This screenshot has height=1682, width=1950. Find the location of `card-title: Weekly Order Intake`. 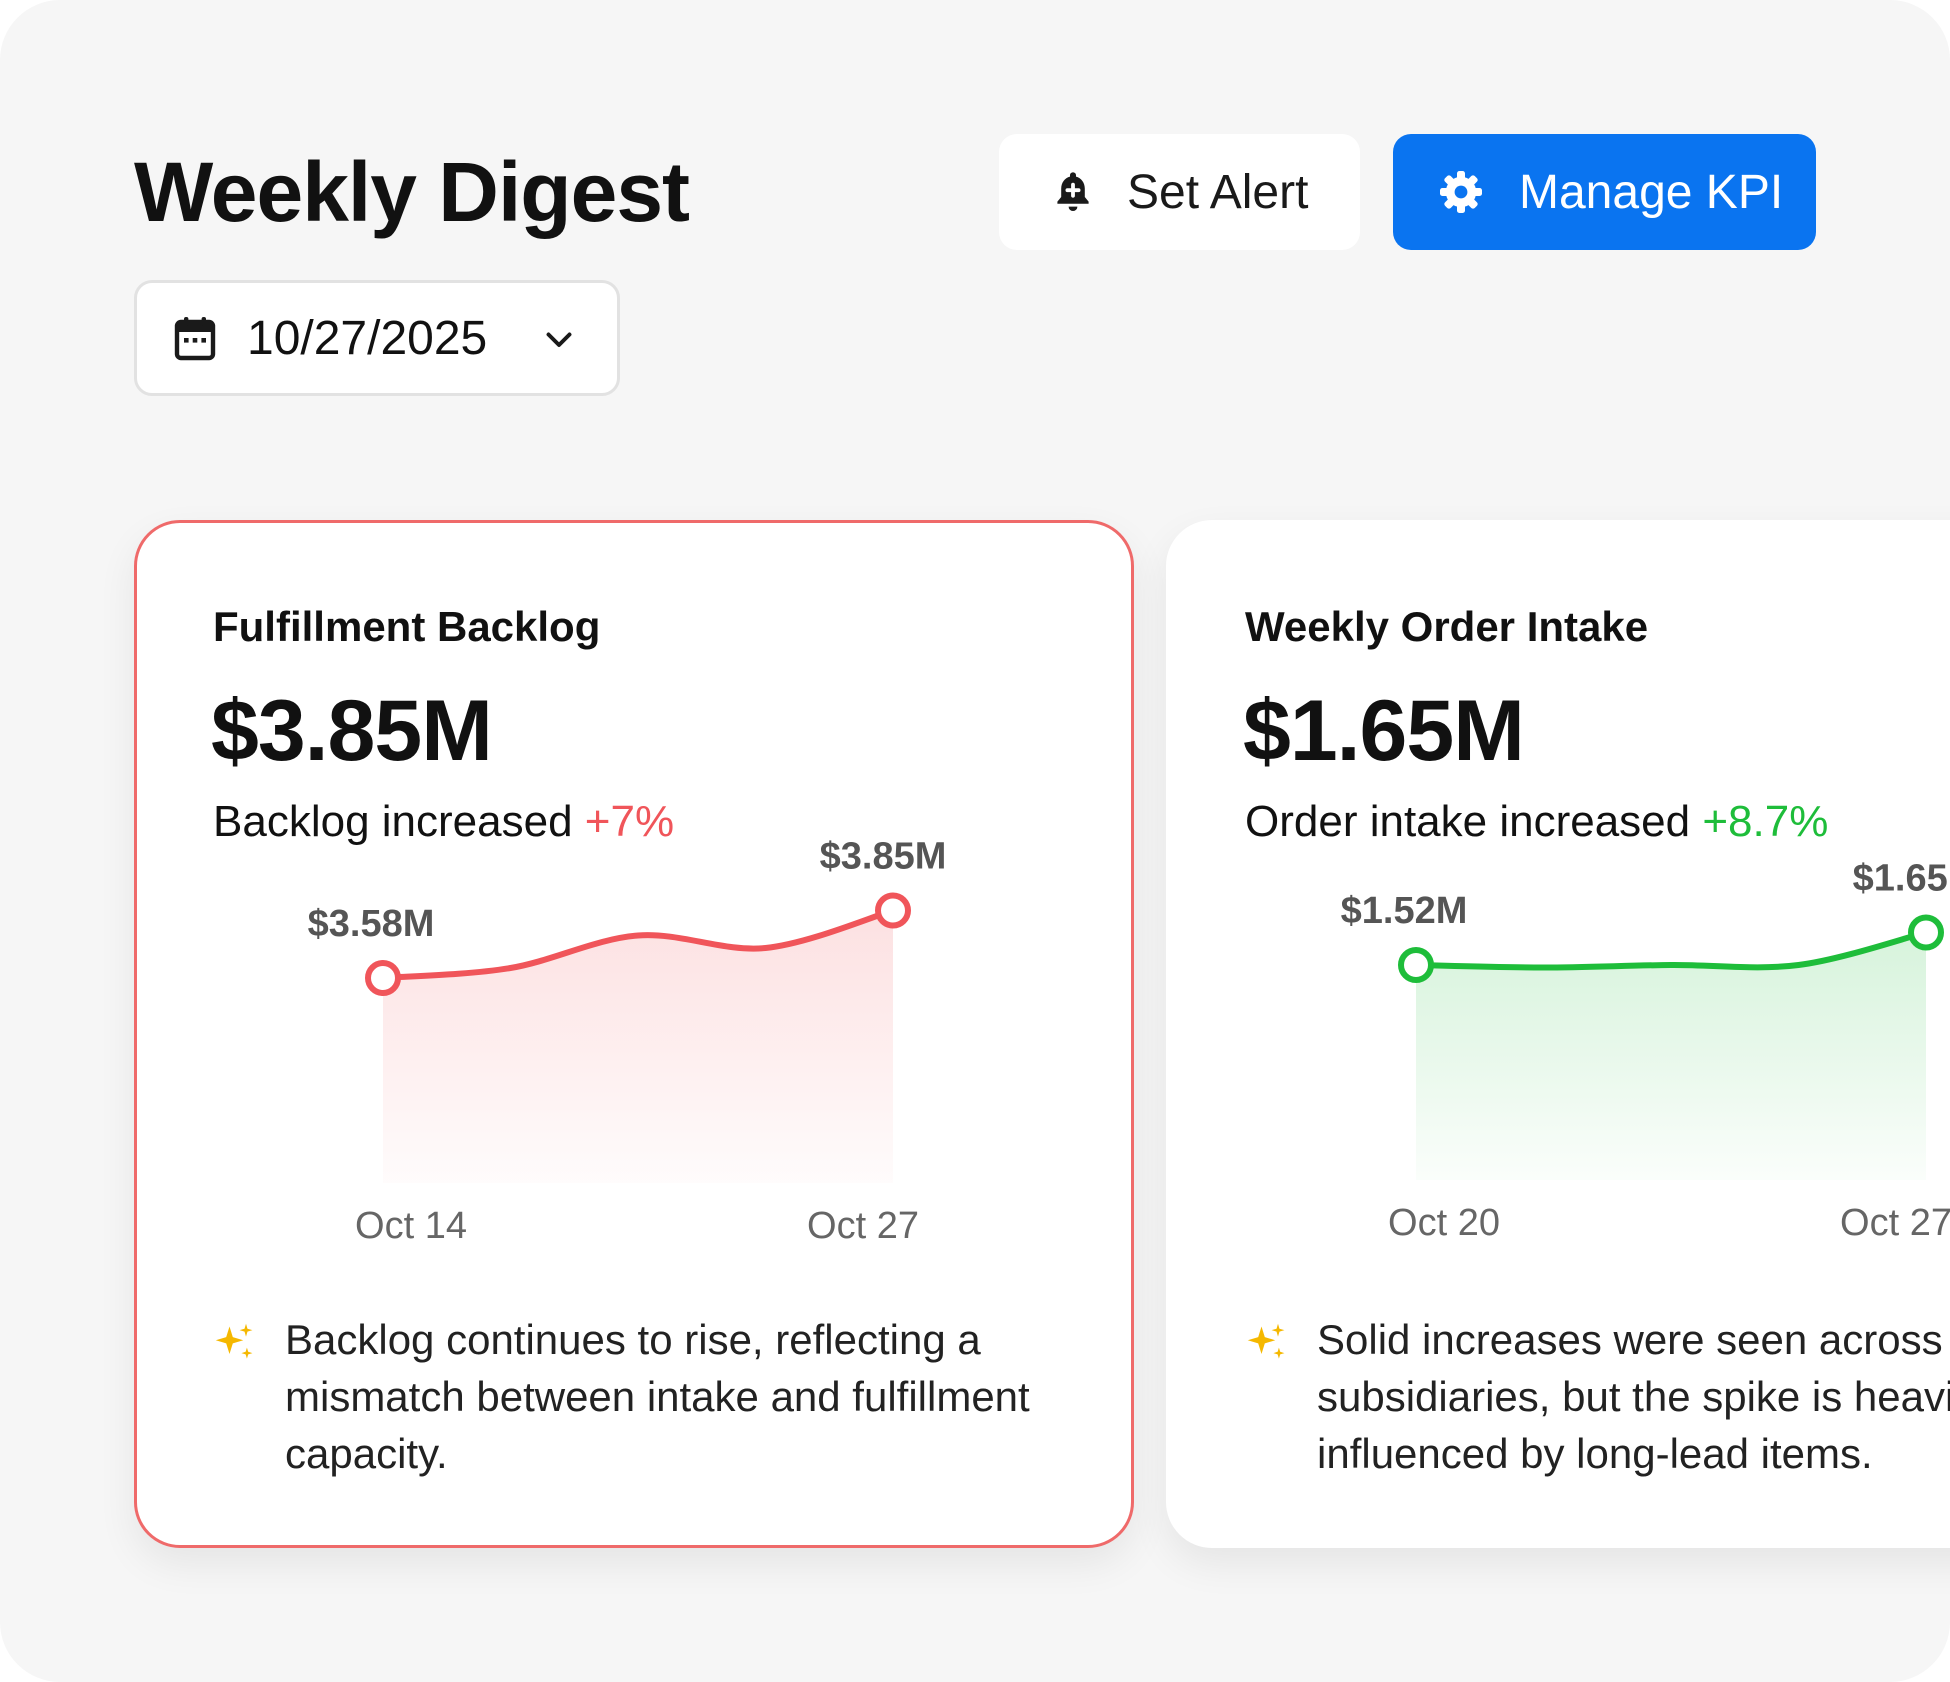

card-title: Weekly Order Intake is located at coordinates (1447, 626).